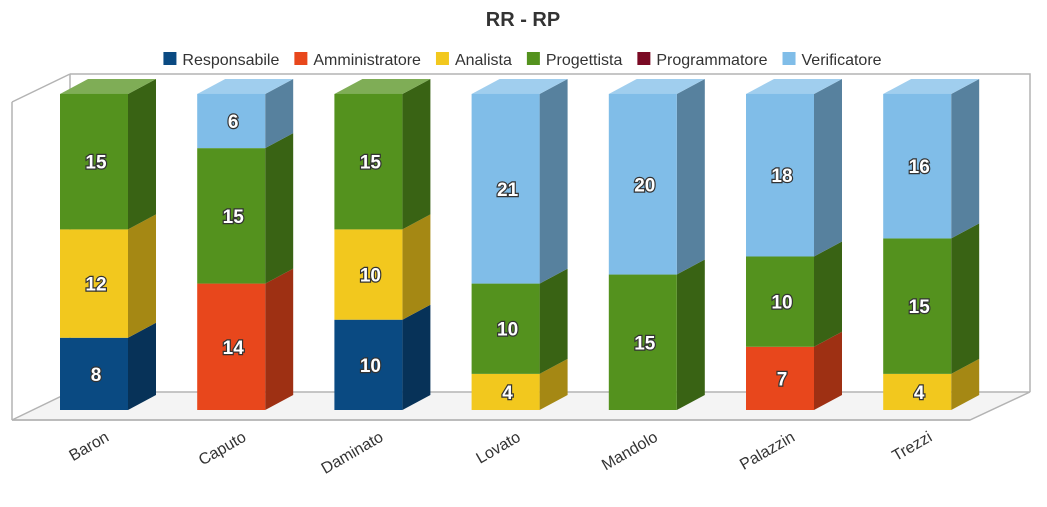  Describe the element at coordinates (767, 451) in the screenshot. I see `x-tick-label-palazzin: Palazzin` at that location.